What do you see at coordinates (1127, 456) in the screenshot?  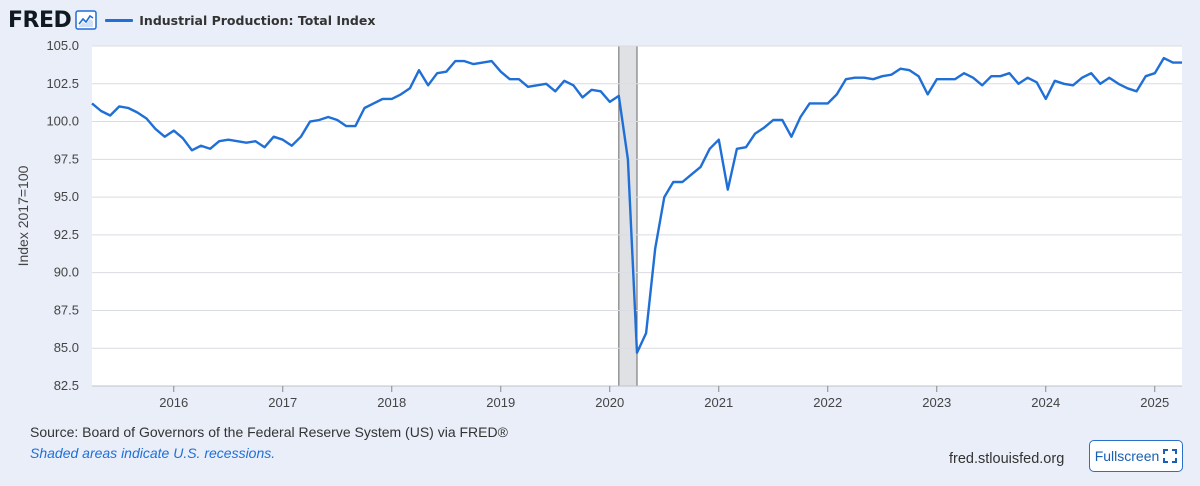 I see `fullscreen-label: Fullscreen` at bounding box center [1127, 456].